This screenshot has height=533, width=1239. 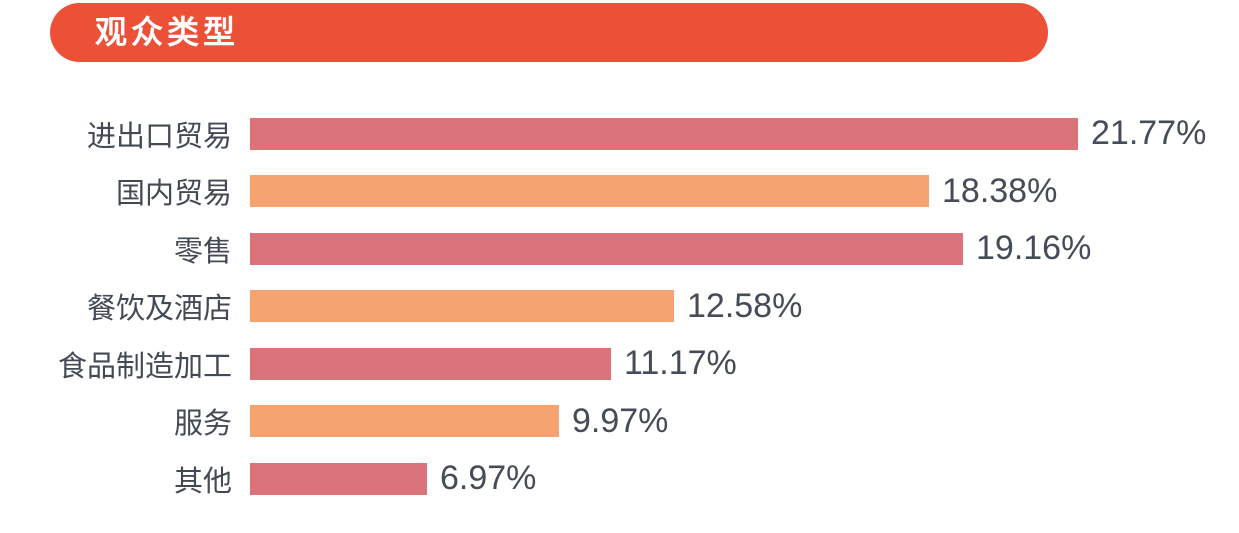 What do you see at coordinates (202, 424) in the screenshot?
I see `category-label: 服务` at bounding box center [202, 424].